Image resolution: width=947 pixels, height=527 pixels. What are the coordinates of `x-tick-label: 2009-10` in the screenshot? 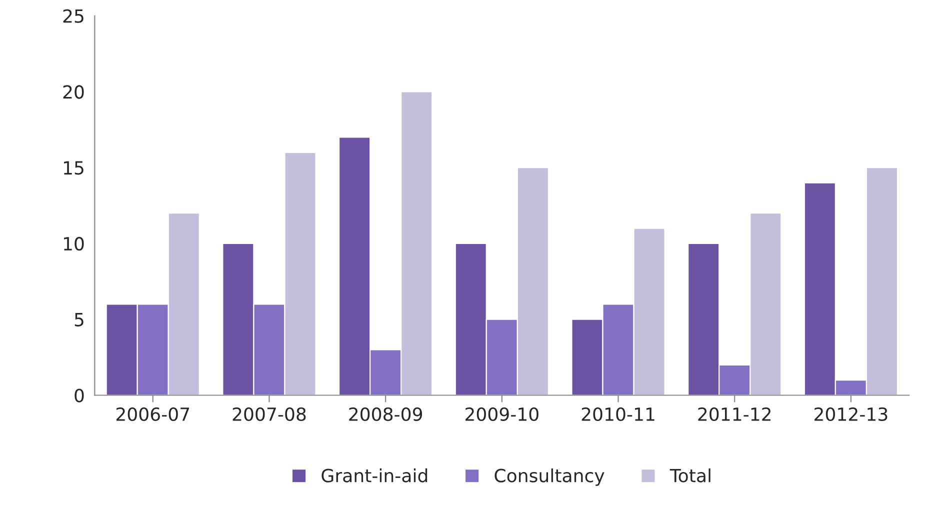 It's located at (502, 414).